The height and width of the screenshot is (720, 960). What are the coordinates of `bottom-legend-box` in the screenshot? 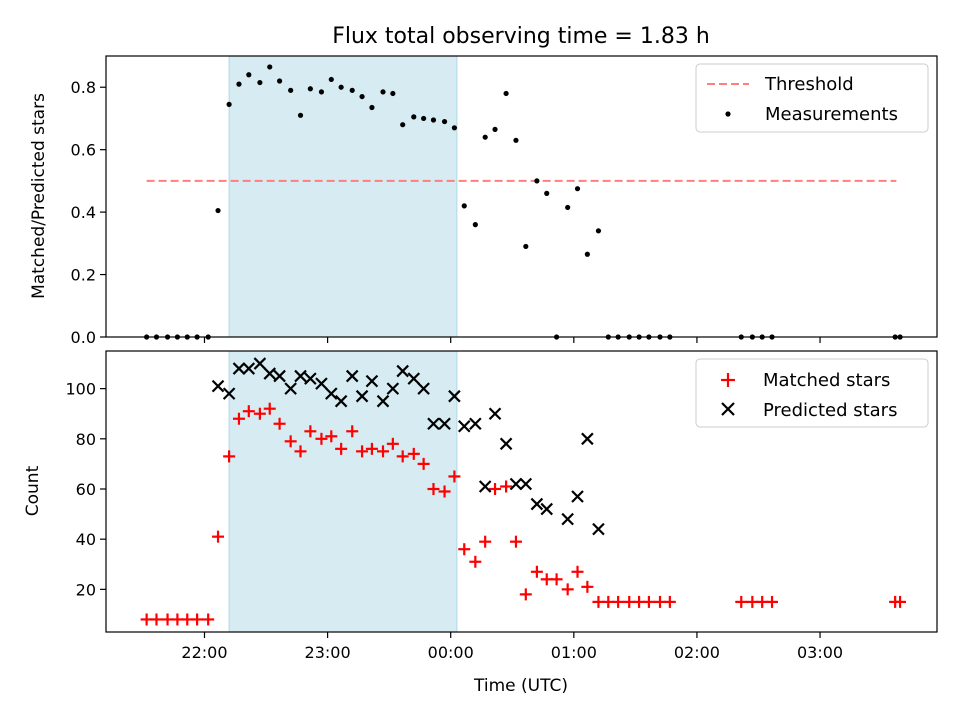 It's located at (812, 393).